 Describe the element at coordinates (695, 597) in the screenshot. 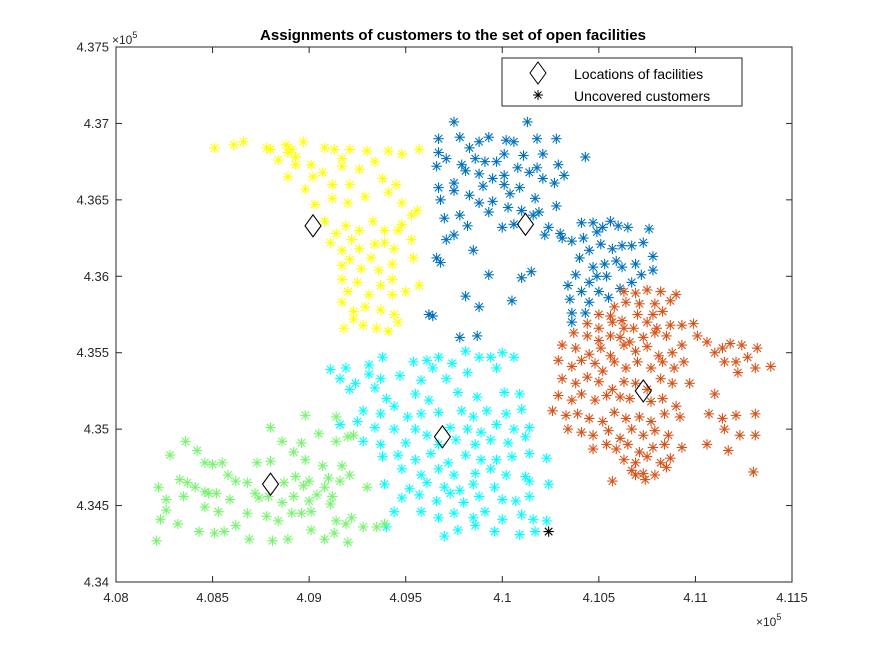

I see `x-tick-label: 4.11` at that location.